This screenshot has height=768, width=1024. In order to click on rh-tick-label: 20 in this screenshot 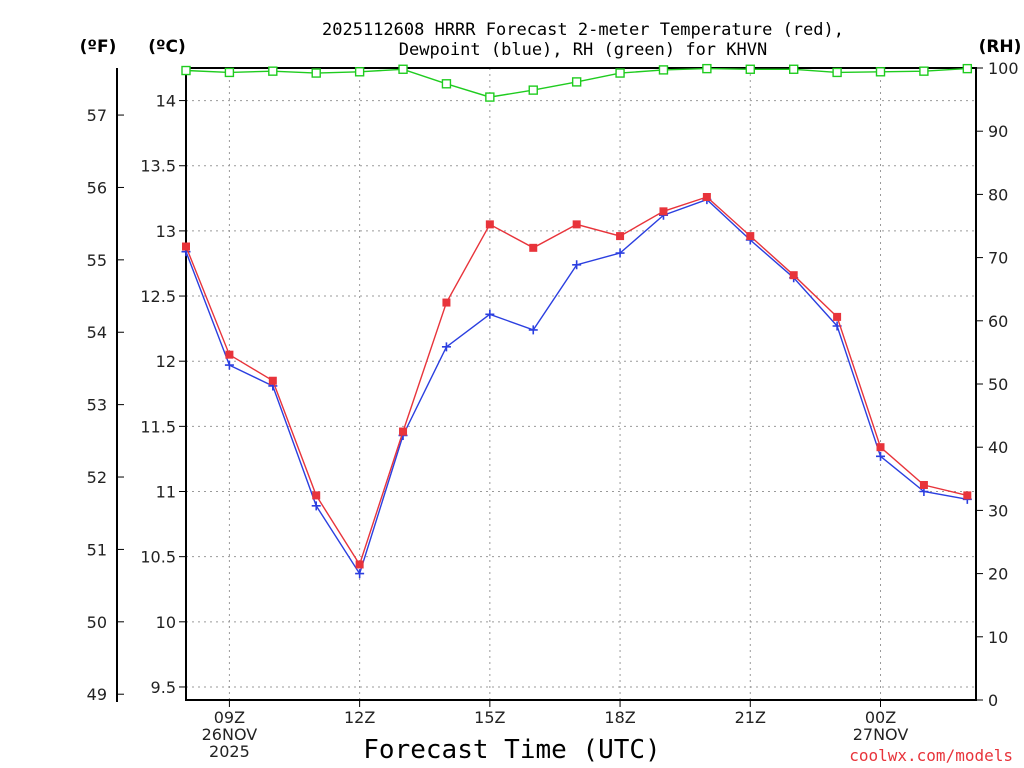, I will do `click(998, 574)`.